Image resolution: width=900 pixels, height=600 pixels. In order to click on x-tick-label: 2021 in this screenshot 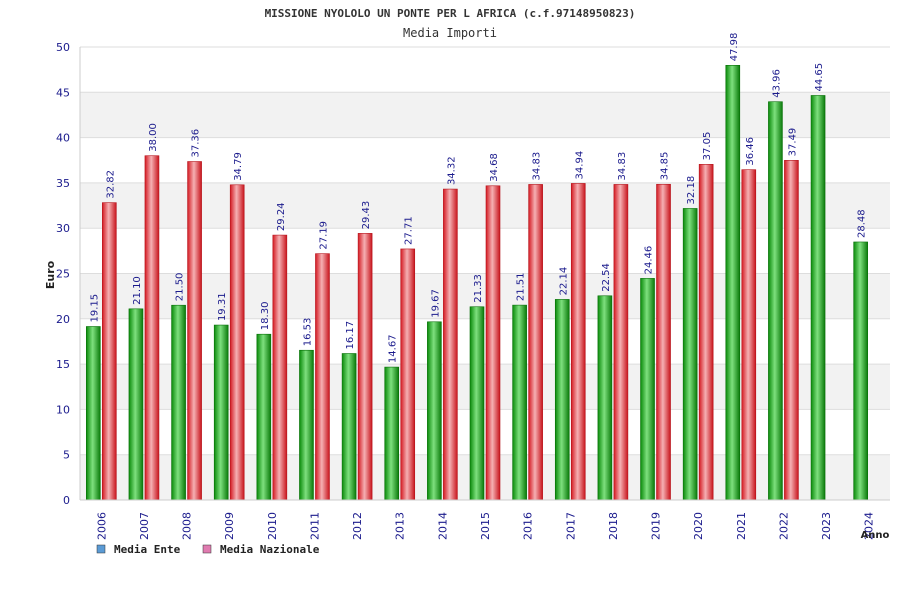, I will do `click(741, 526)`.